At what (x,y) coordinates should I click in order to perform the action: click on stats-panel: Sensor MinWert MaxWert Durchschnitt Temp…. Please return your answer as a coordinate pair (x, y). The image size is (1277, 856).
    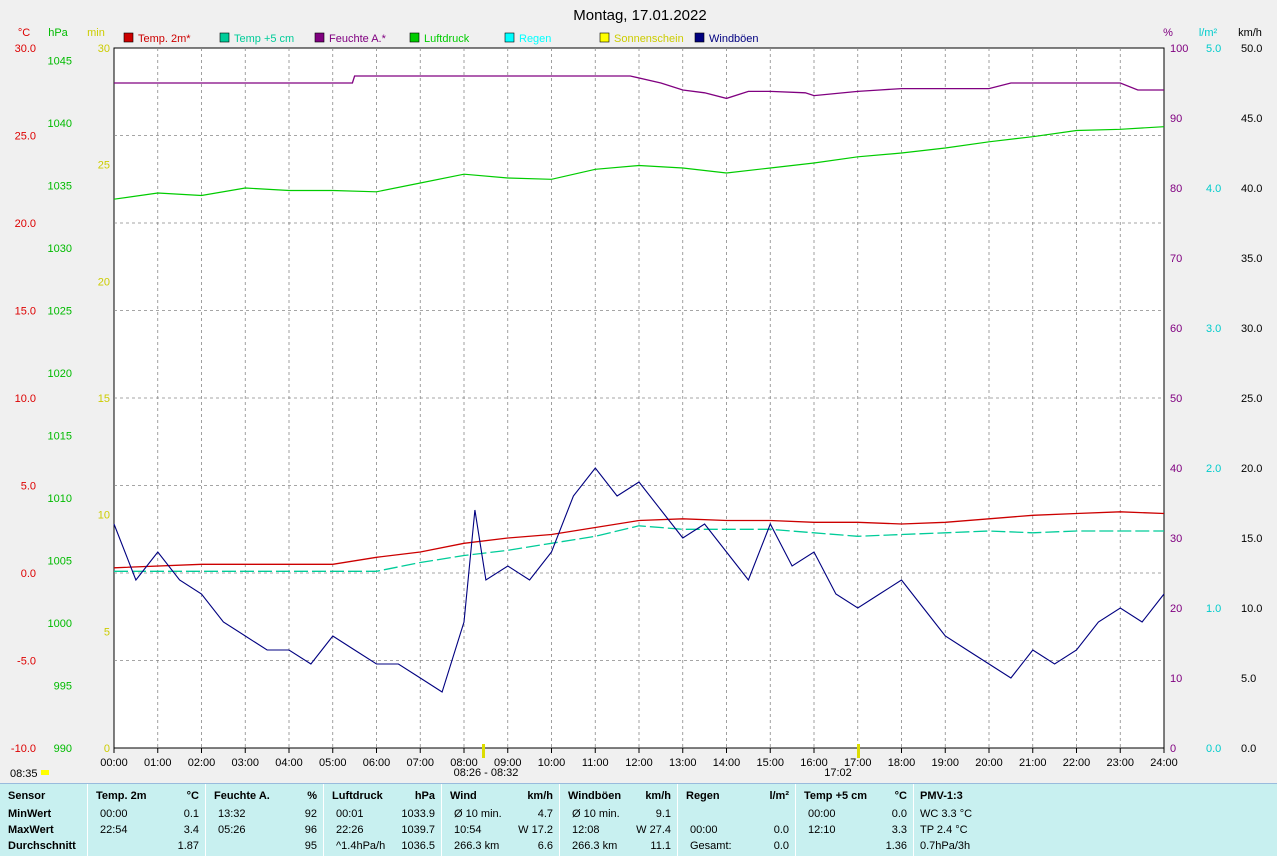
    Looking at the image, I should click on (638, 819).